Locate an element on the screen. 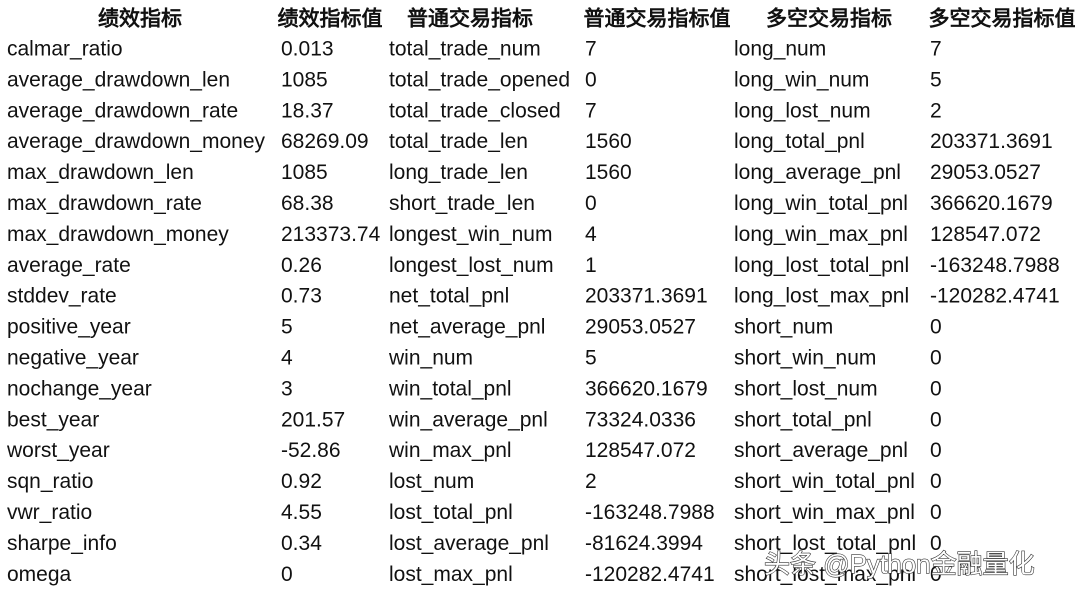 The image size is (1080, 594). table-cell: total_trade_num is located at coordinates (465, 49).